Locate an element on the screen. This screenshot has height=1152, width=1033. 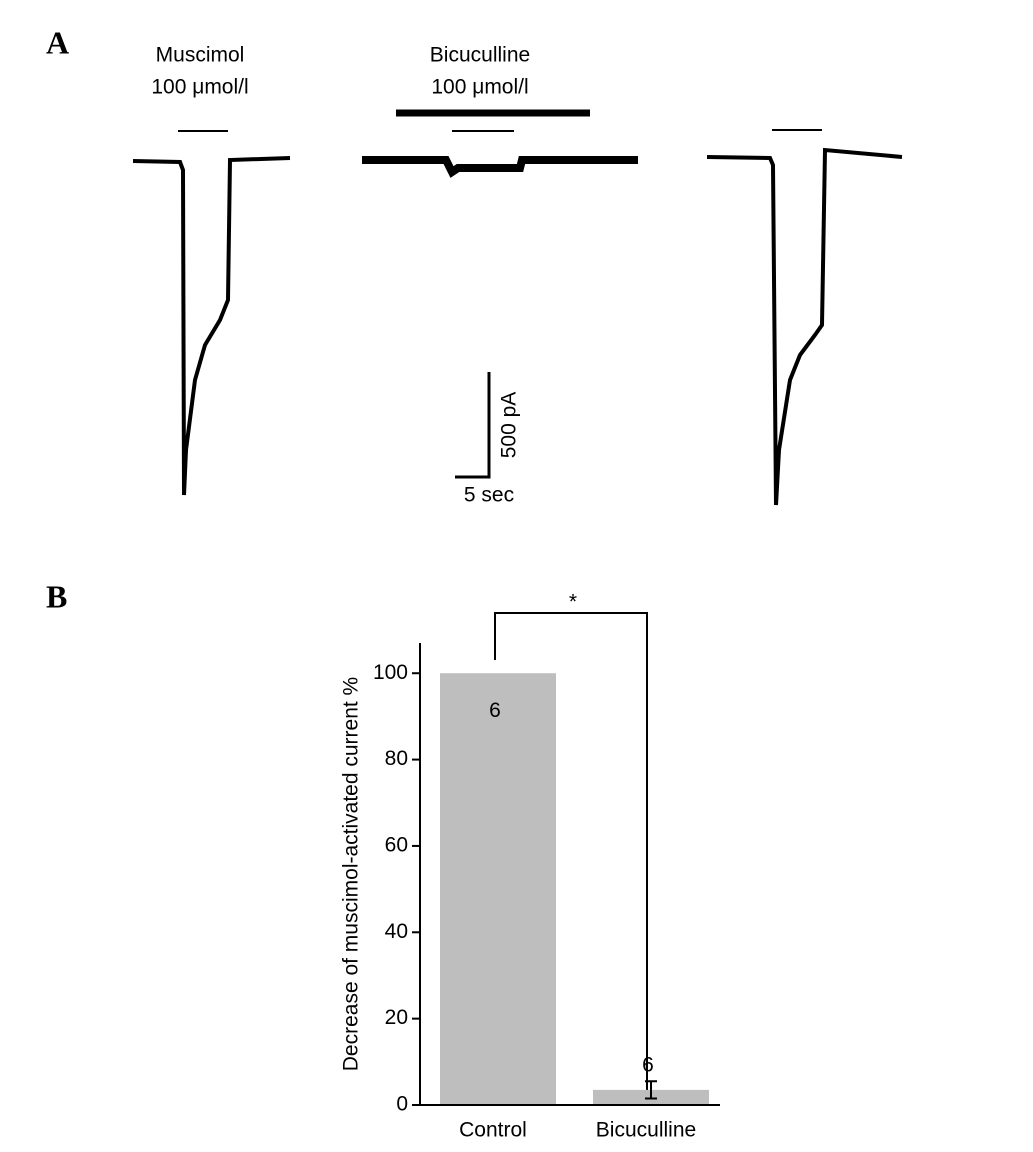
scale-label: 5 sec is located at coordinates (489, 495).